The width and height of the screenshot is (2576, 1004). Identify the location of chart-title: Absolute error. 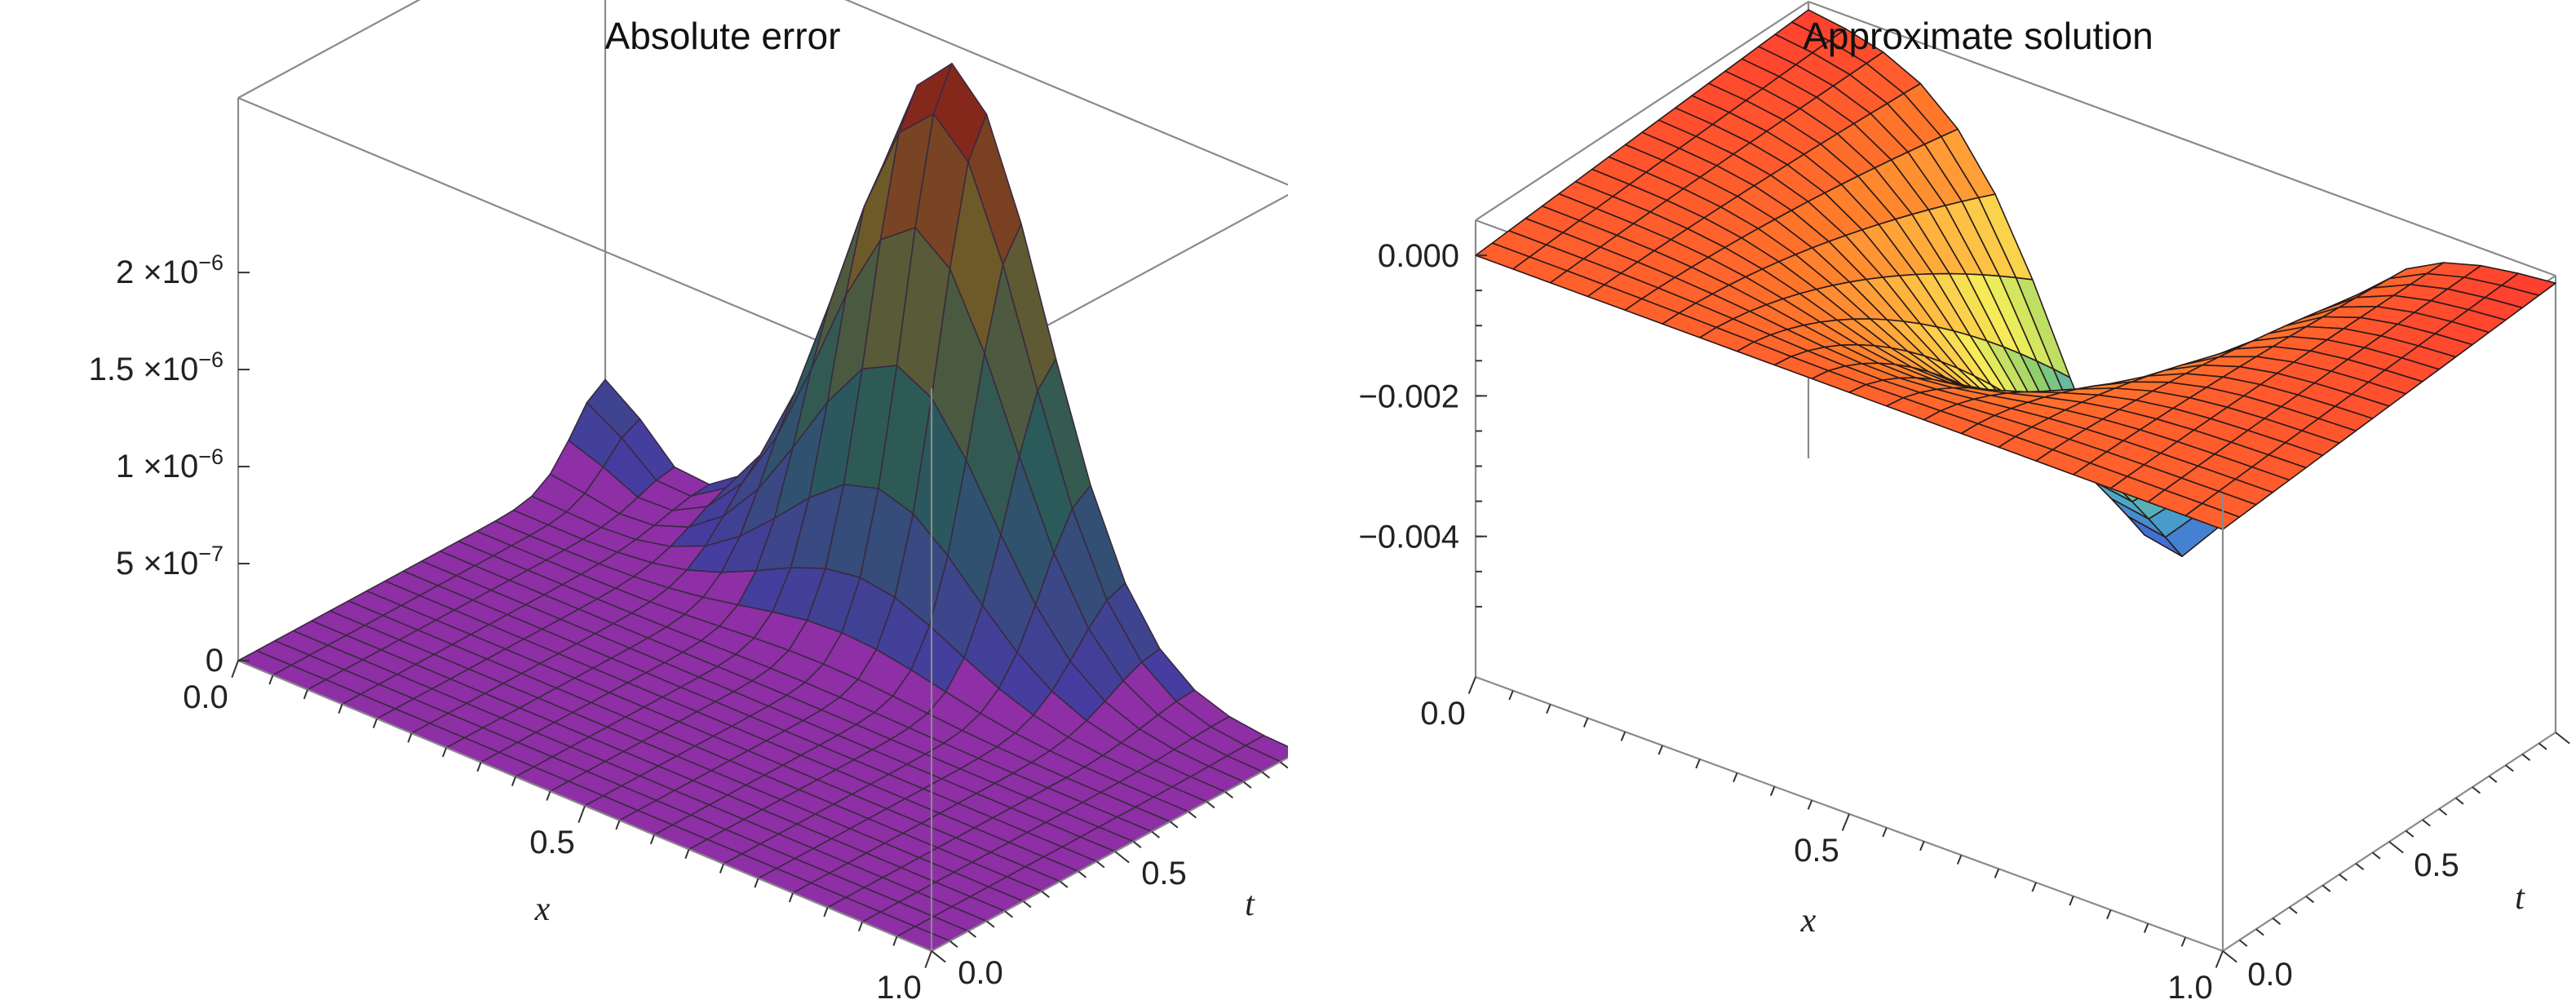
(723, 36).